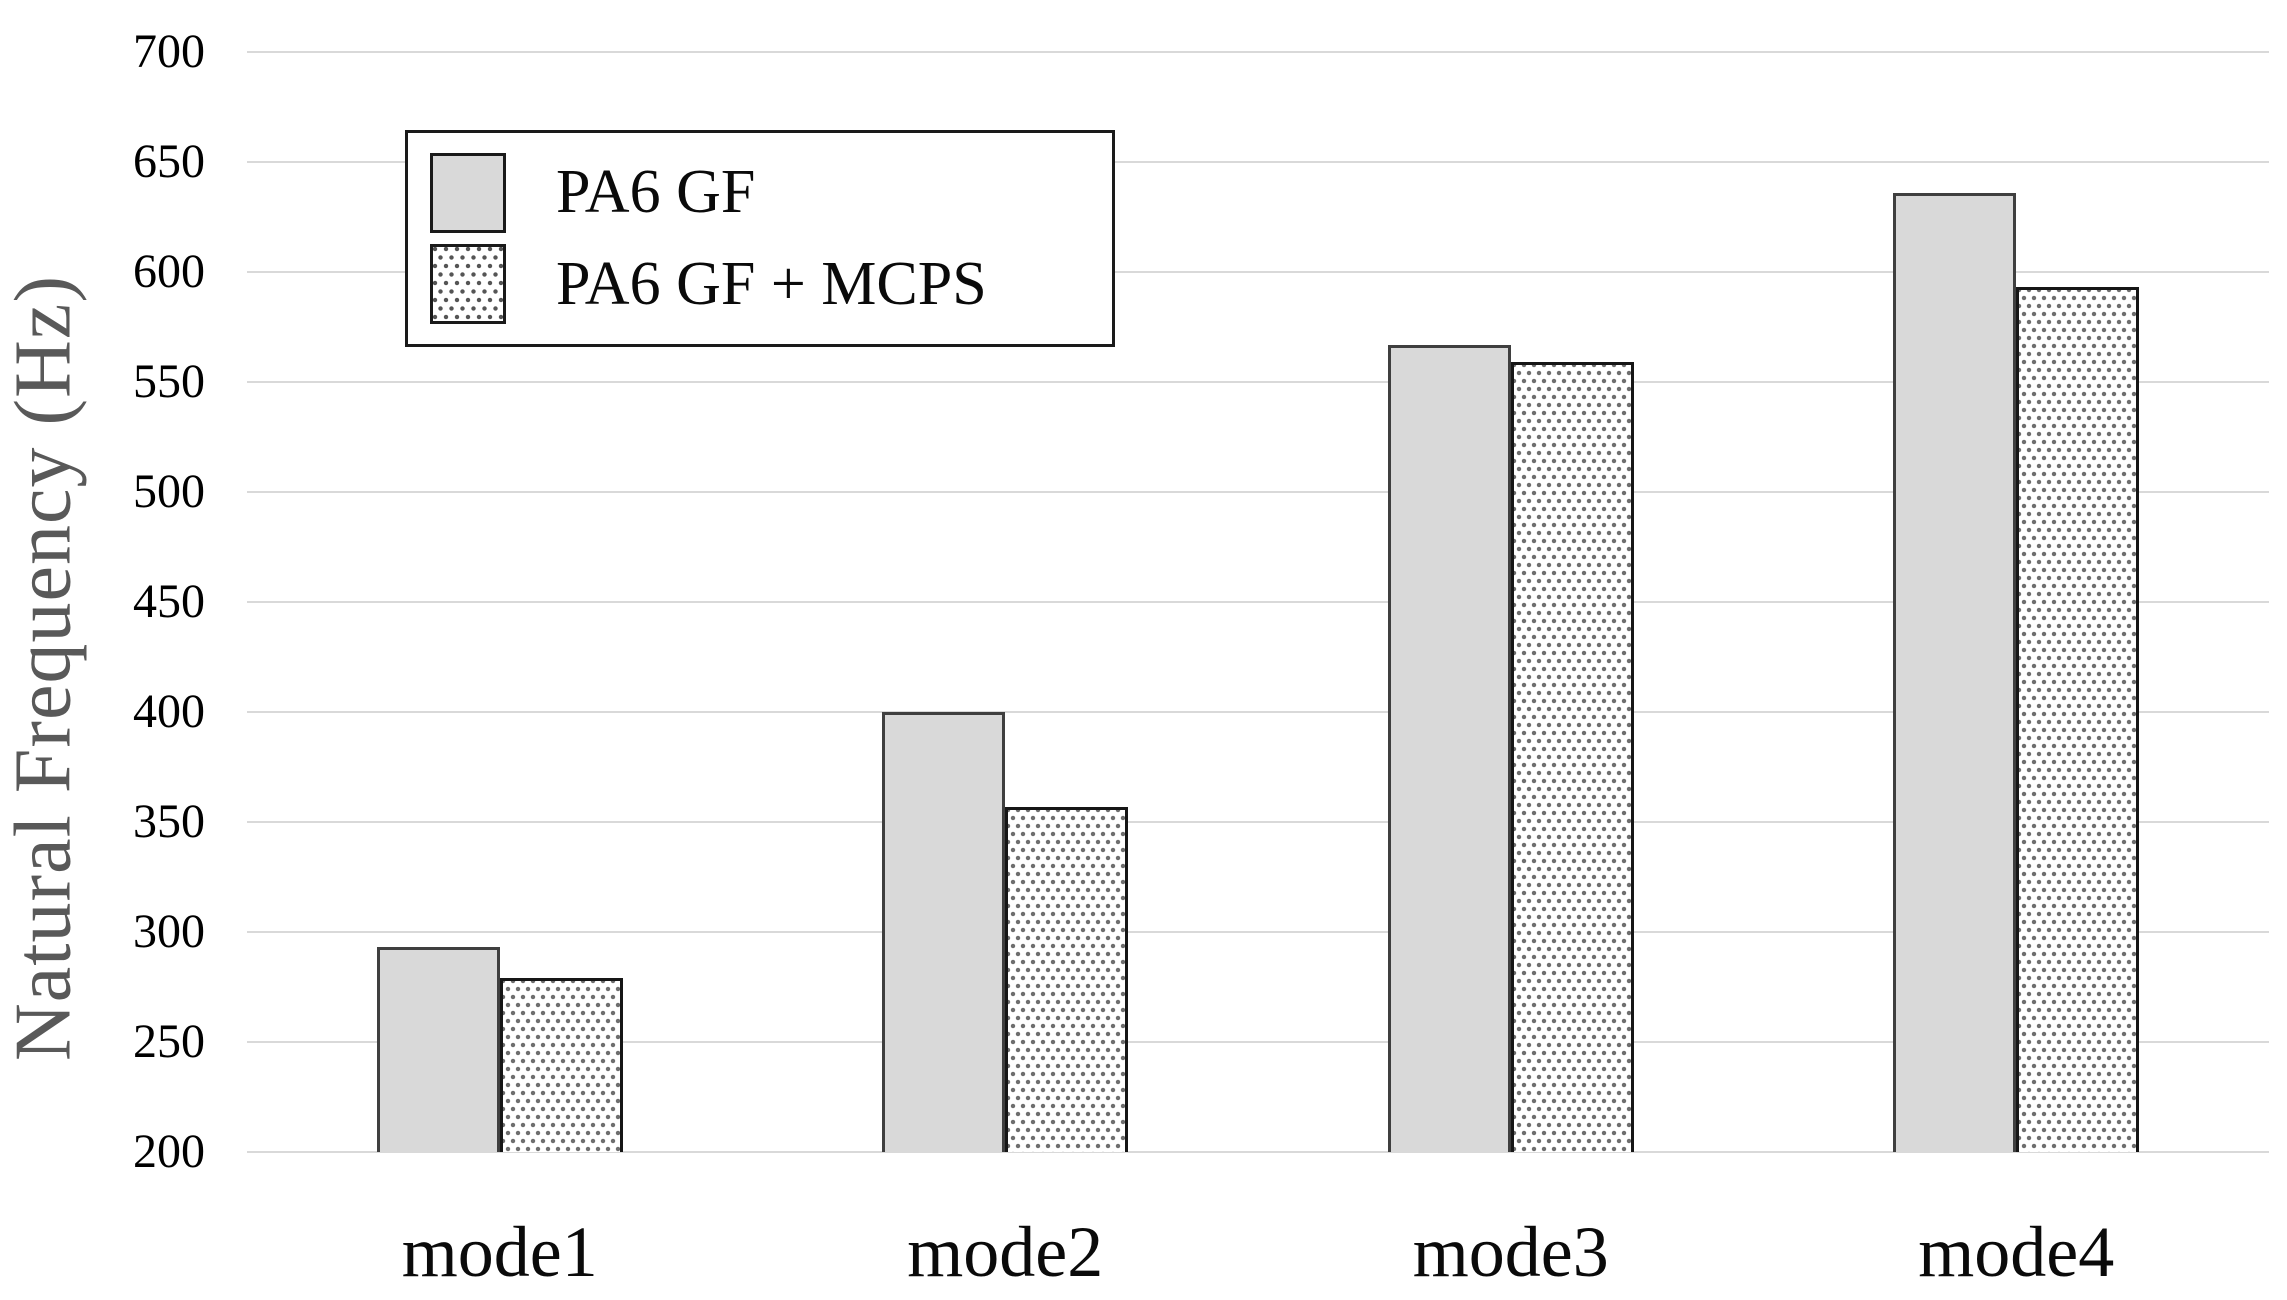 The image size is (2287, 1300). I want to click on legend: PA6 GF PA6 GF + MCPS, so click(760, 238).